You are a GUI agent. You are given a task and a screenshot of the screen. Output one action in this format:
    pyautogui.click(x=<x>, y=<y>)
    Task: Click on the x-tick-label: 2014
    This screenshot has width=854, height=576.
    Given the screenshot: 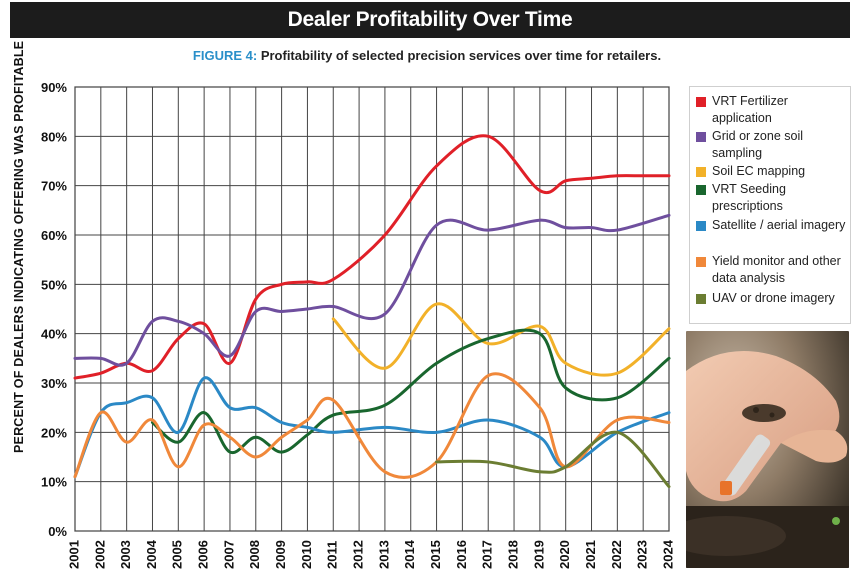 What is the action you would take?
    pyautogui.click(x=409, y=554)
    